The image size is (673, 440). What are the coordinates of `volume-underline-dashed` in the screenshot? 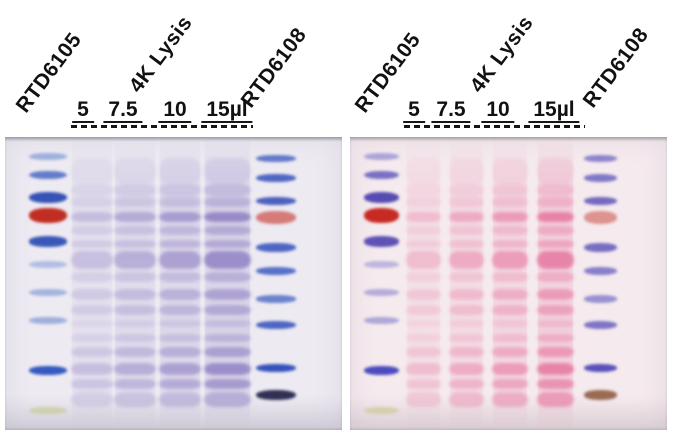 It's located at (494, 126).